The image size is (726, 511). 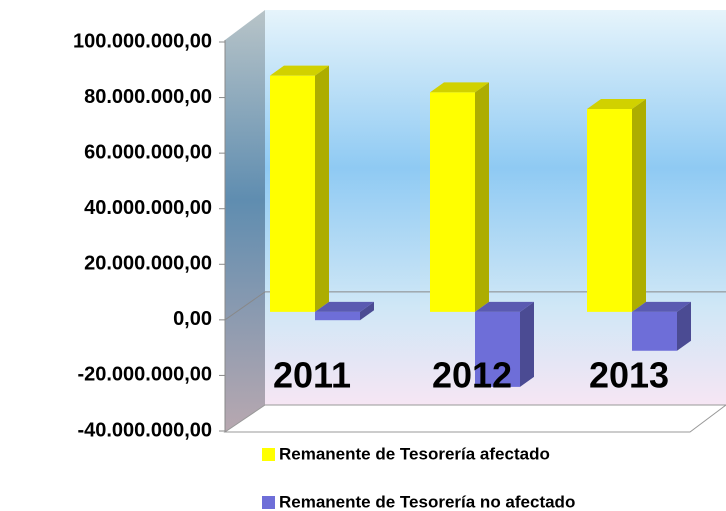 I want to click on x-tick-label: 2011, so click(x=312, y=375).